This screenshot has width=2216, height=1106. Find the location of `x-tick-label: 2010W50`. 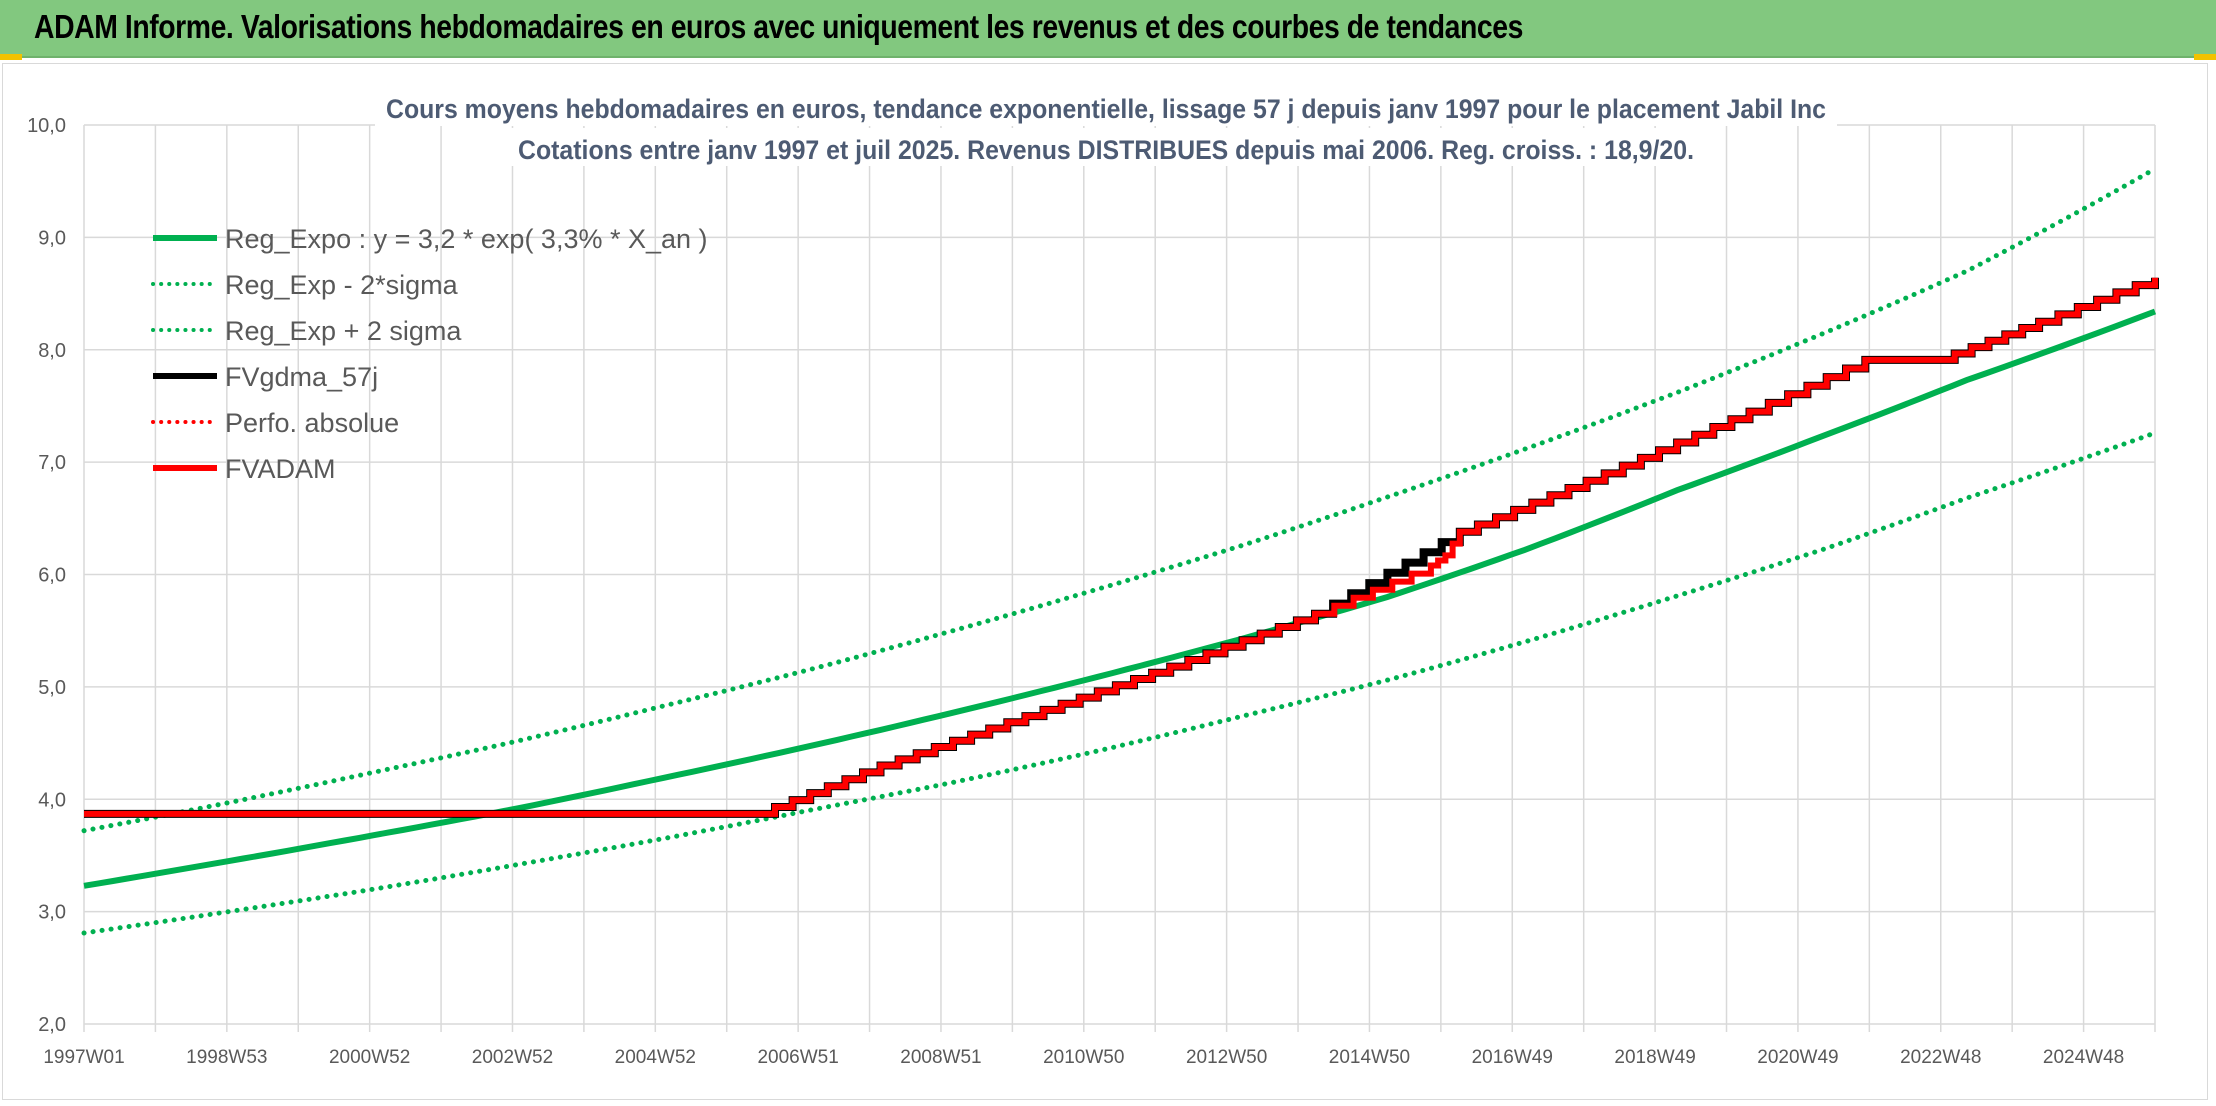

x-tick-label: 2010W50 is located at coordinates (1083, 1057).